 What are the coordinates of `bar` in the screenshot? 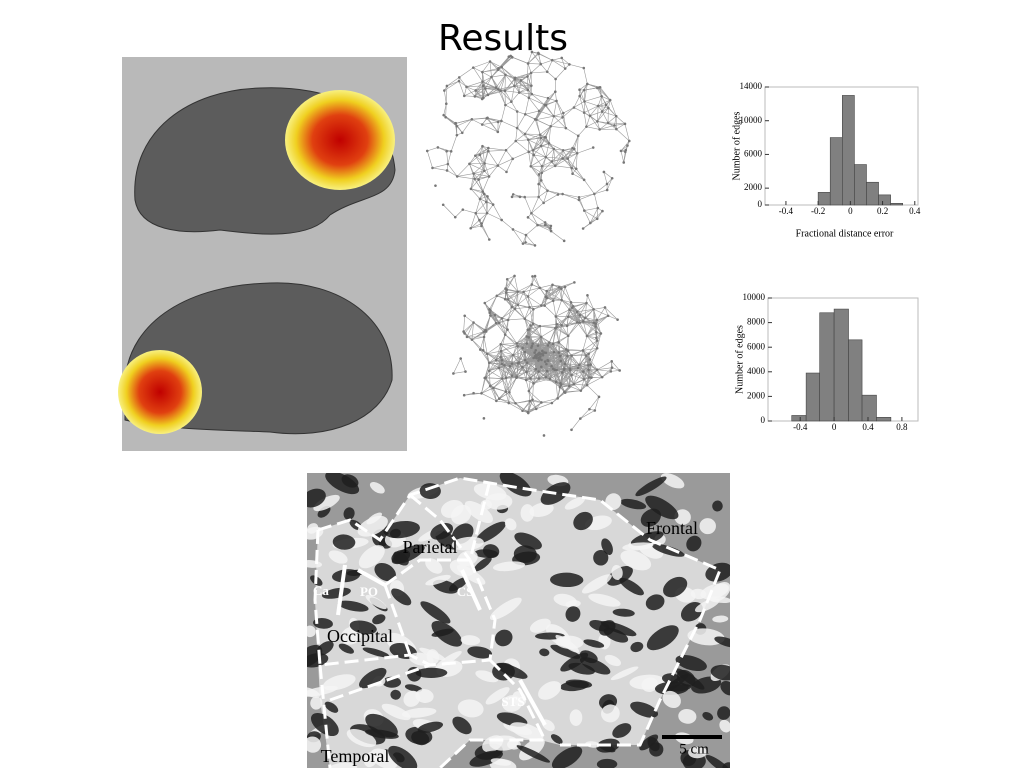 It's located at (824, 199).